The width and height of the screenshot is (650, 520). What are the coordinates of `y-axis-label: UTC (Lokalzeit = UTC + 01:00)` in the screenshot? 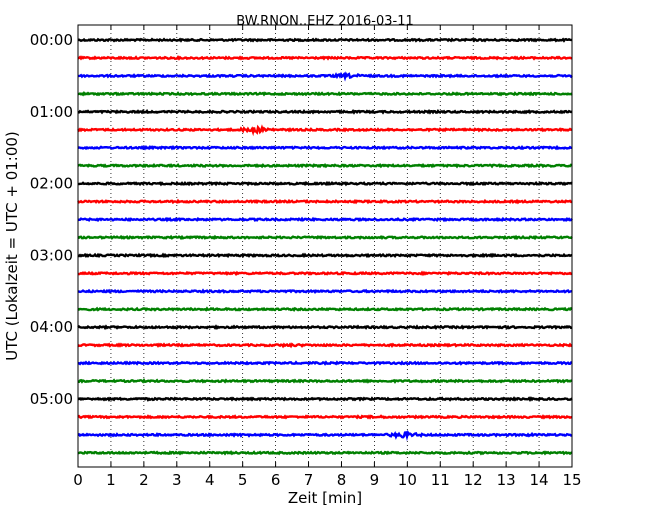 It's located at (12, 246).